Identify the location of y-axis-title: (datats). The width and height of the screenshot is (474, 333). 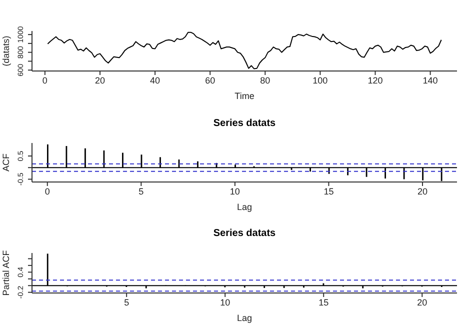
(6, 51).